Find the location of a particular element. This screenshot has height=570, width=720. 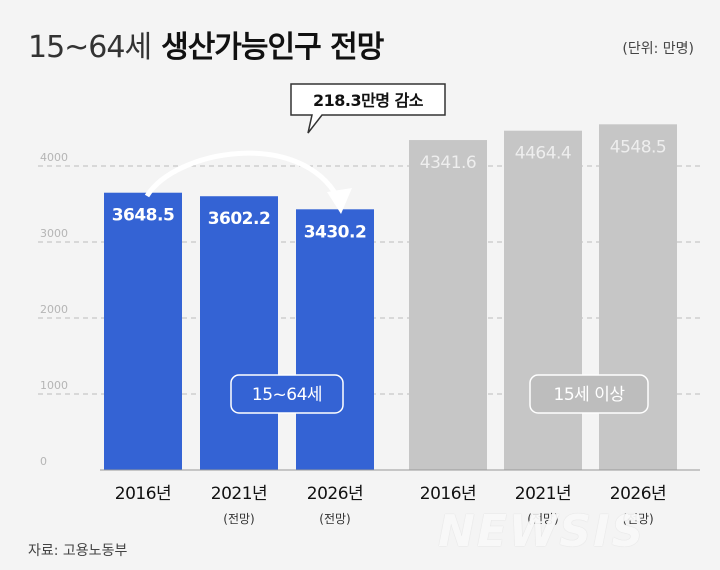

data-label: 3648.5 is located at coordinates (143, 216).